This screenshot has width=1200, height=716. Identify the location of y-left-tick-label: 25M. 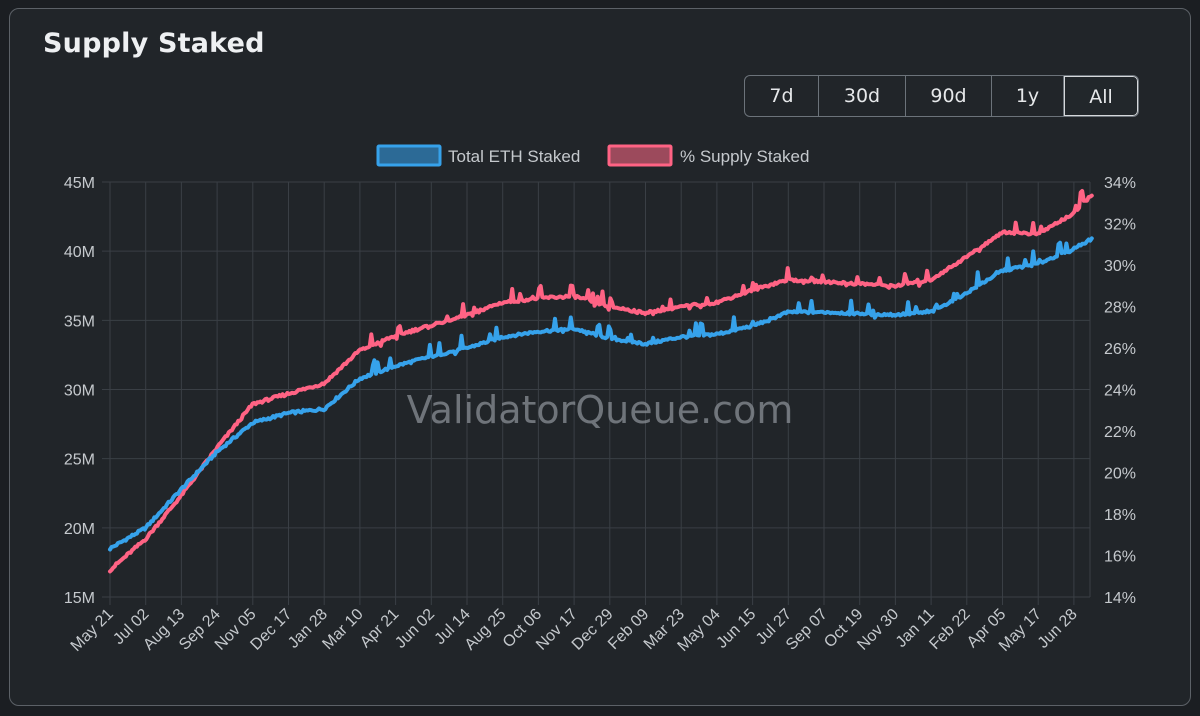
(79, 460).